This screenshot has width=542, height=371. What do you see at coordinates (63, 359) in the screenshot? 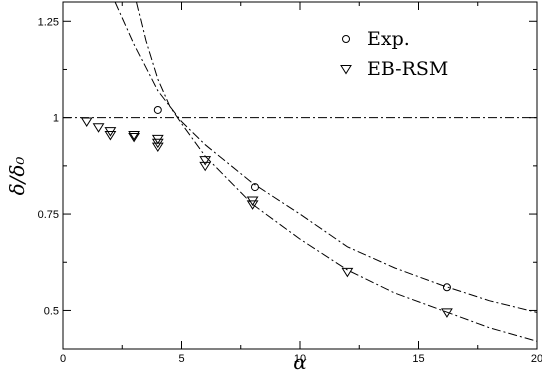
I see `x-tick-label: 0` at bounding box center [63, 359].